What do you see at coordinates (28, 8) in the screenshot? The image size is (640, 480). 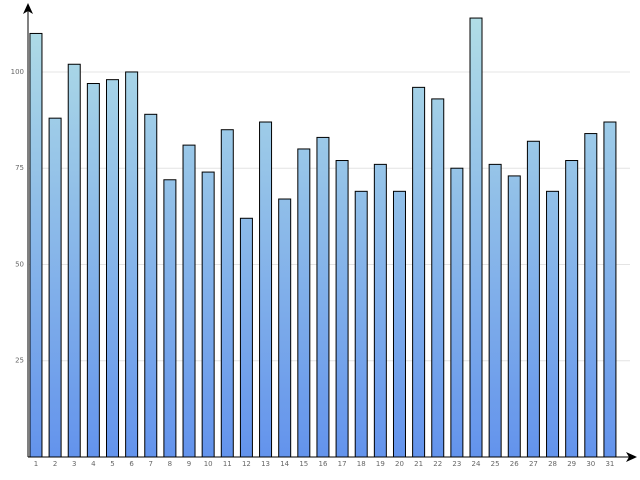 I see `y-axis-arrow` at bounding box center [28, 8].